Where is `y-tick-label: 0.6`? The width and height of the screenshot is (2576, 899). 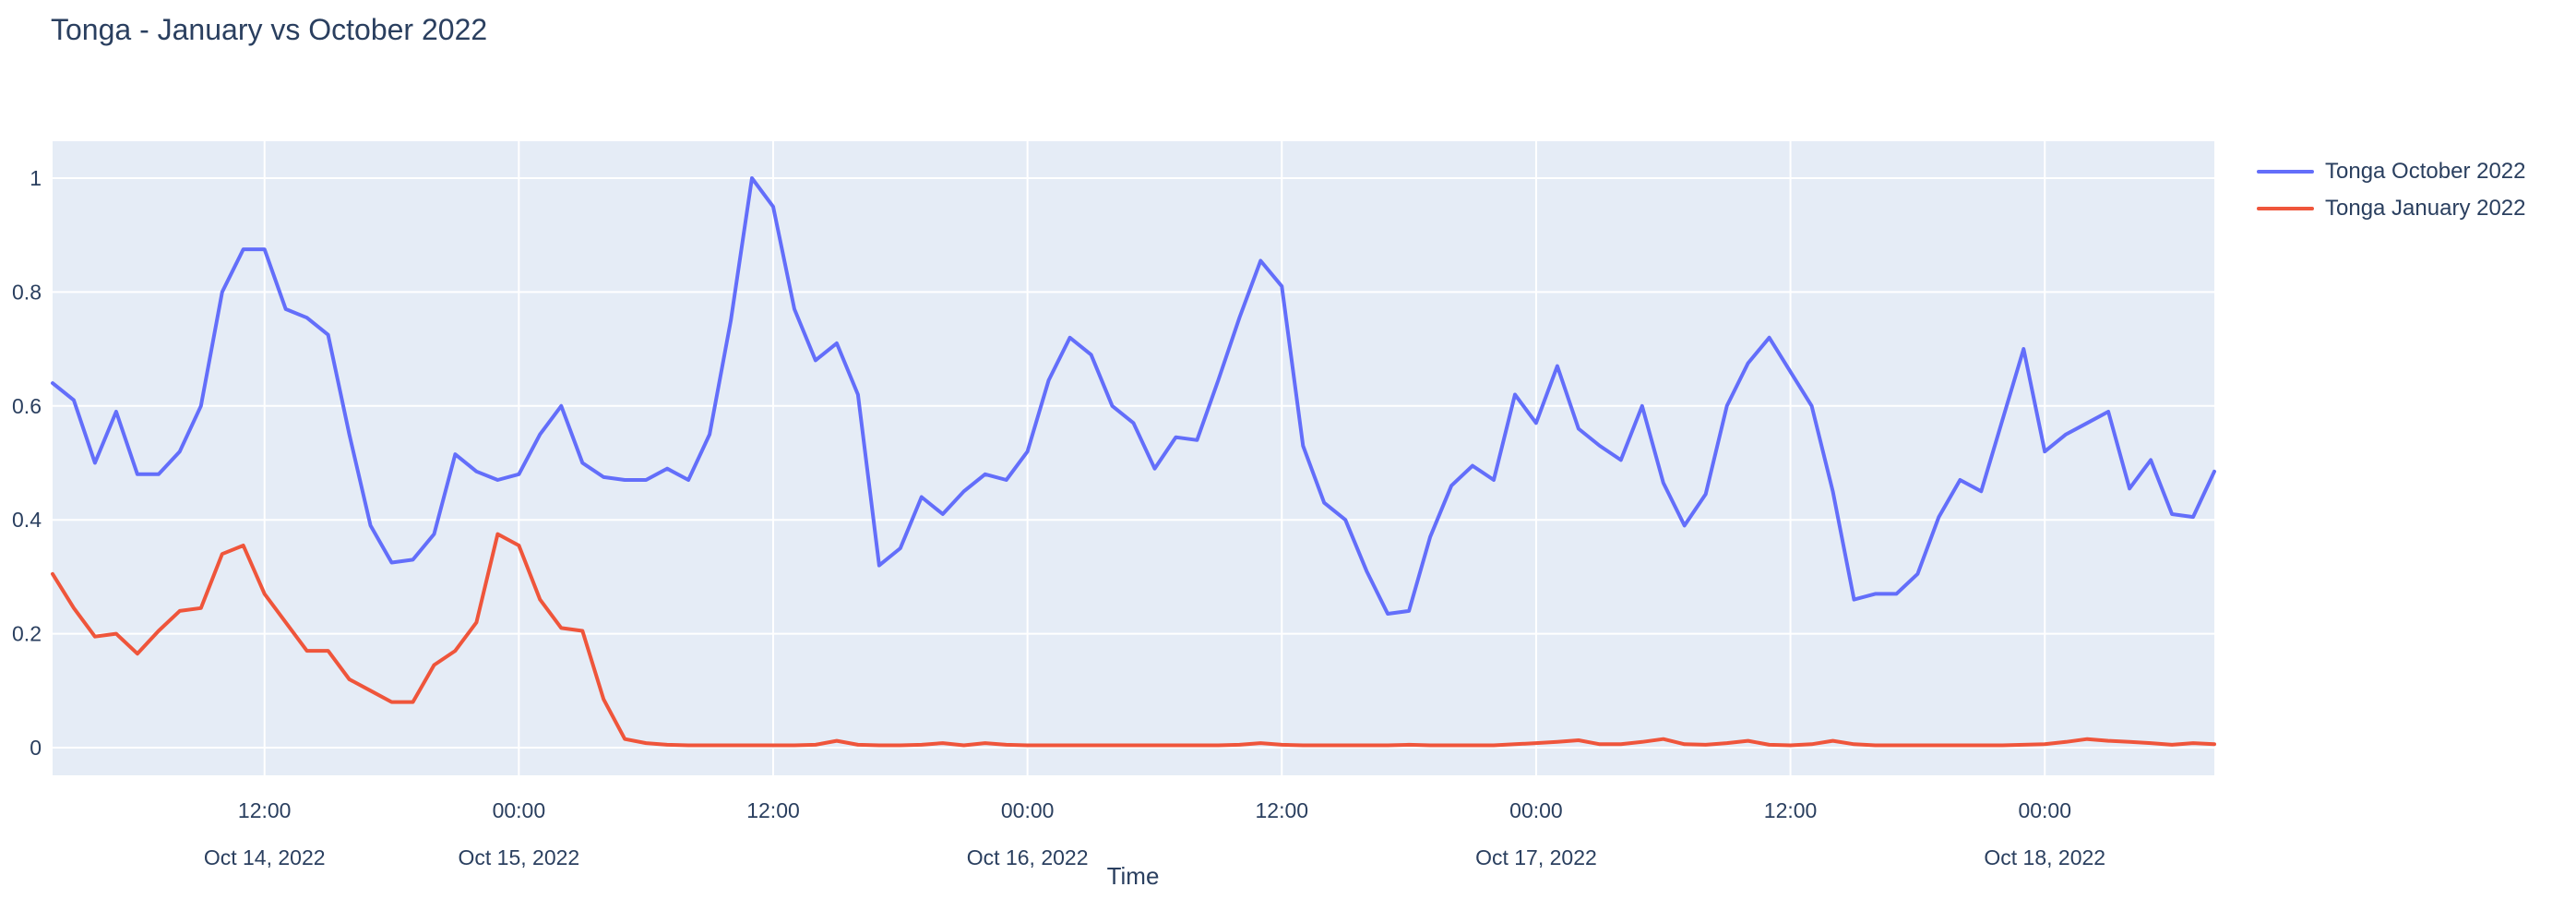 y-tick-label: 0.6 is located at coordinates (27, 406).